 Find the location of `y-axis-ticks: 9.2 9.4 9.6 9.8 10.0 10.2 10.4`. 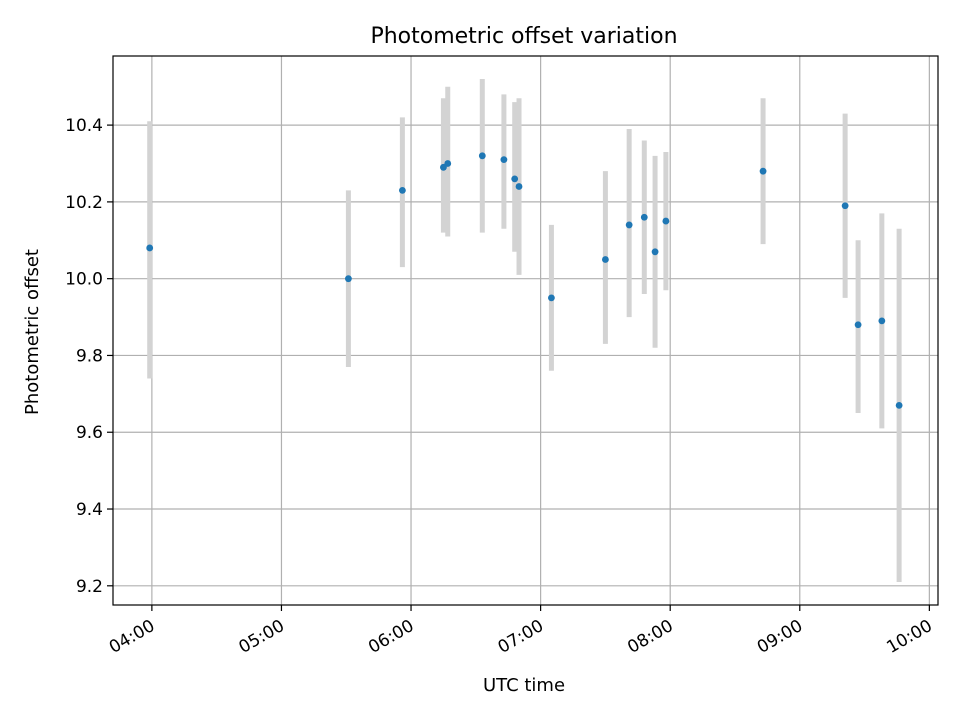

y-axis-ticks: 9.2 9.4 9.6 9.8 10.0 10.2 10.4 is located at coordinates (89, 356).